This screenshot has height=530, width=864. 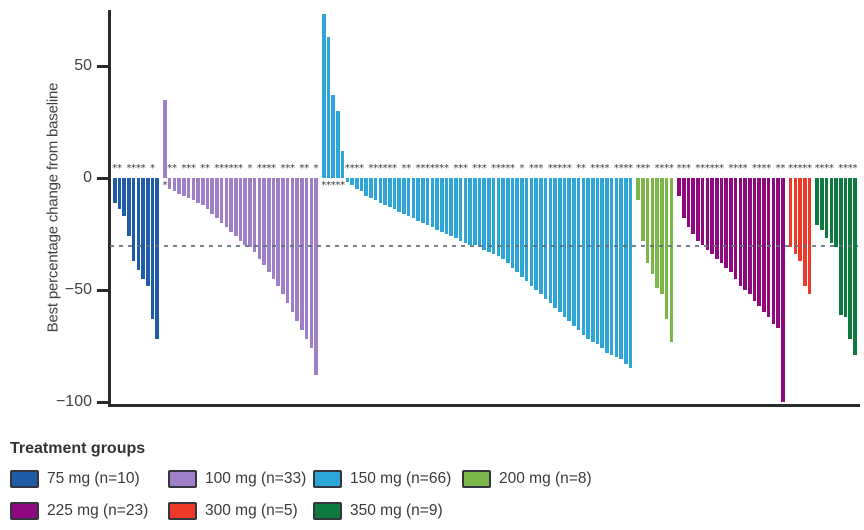 I want to click on legend-item: 350 mg (n=9), so click(x=378, y=511).